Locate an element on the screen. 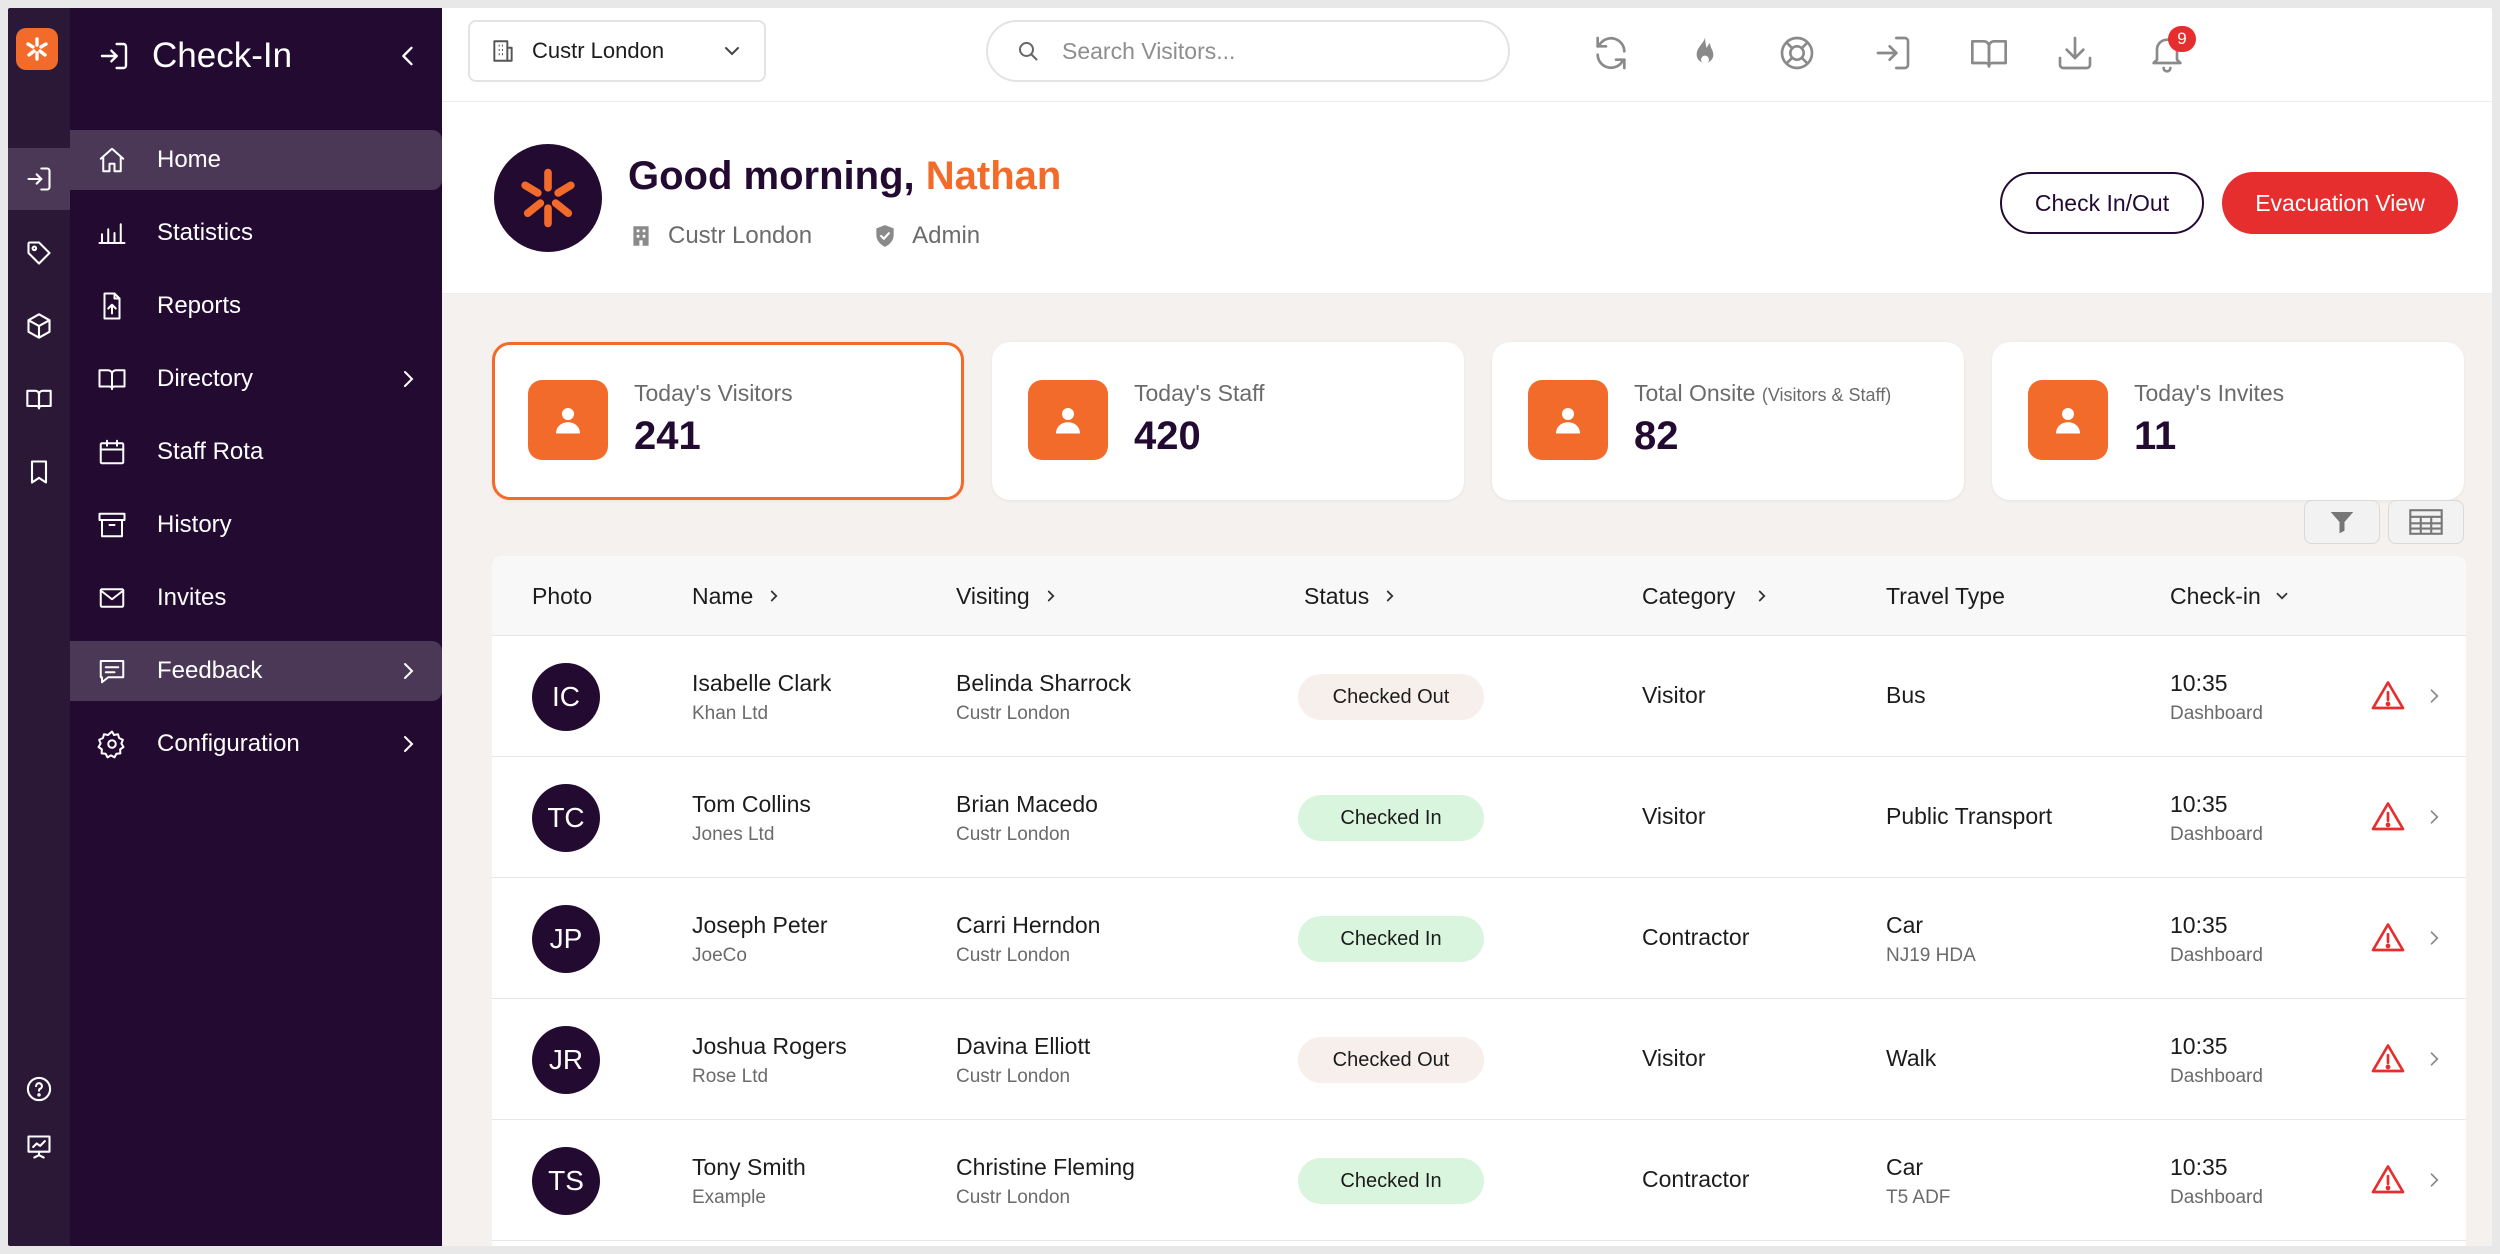 This screenshot has height=1254, width=2500. sidebar-item-configuration: Configuration is located at coordinates (256, 744).